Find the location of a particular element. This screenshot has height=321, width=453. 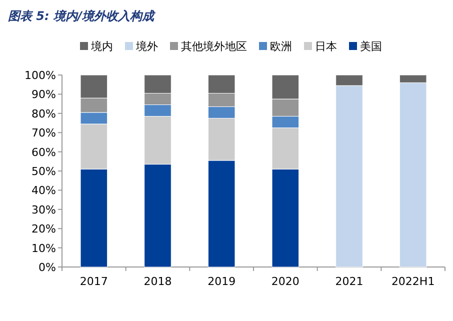

y-tick-label: 60% is located at coordinates (44, 152).